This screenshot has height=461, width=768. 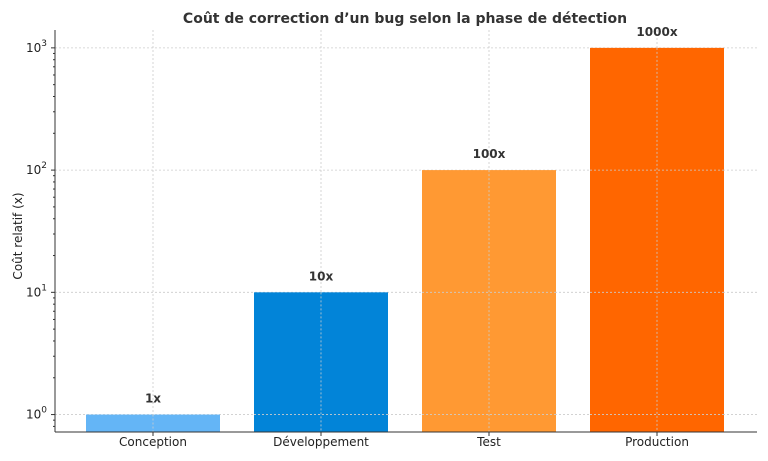 I want to click on y-axis-label: Coût relatif (x), so click(x=18, y=235).